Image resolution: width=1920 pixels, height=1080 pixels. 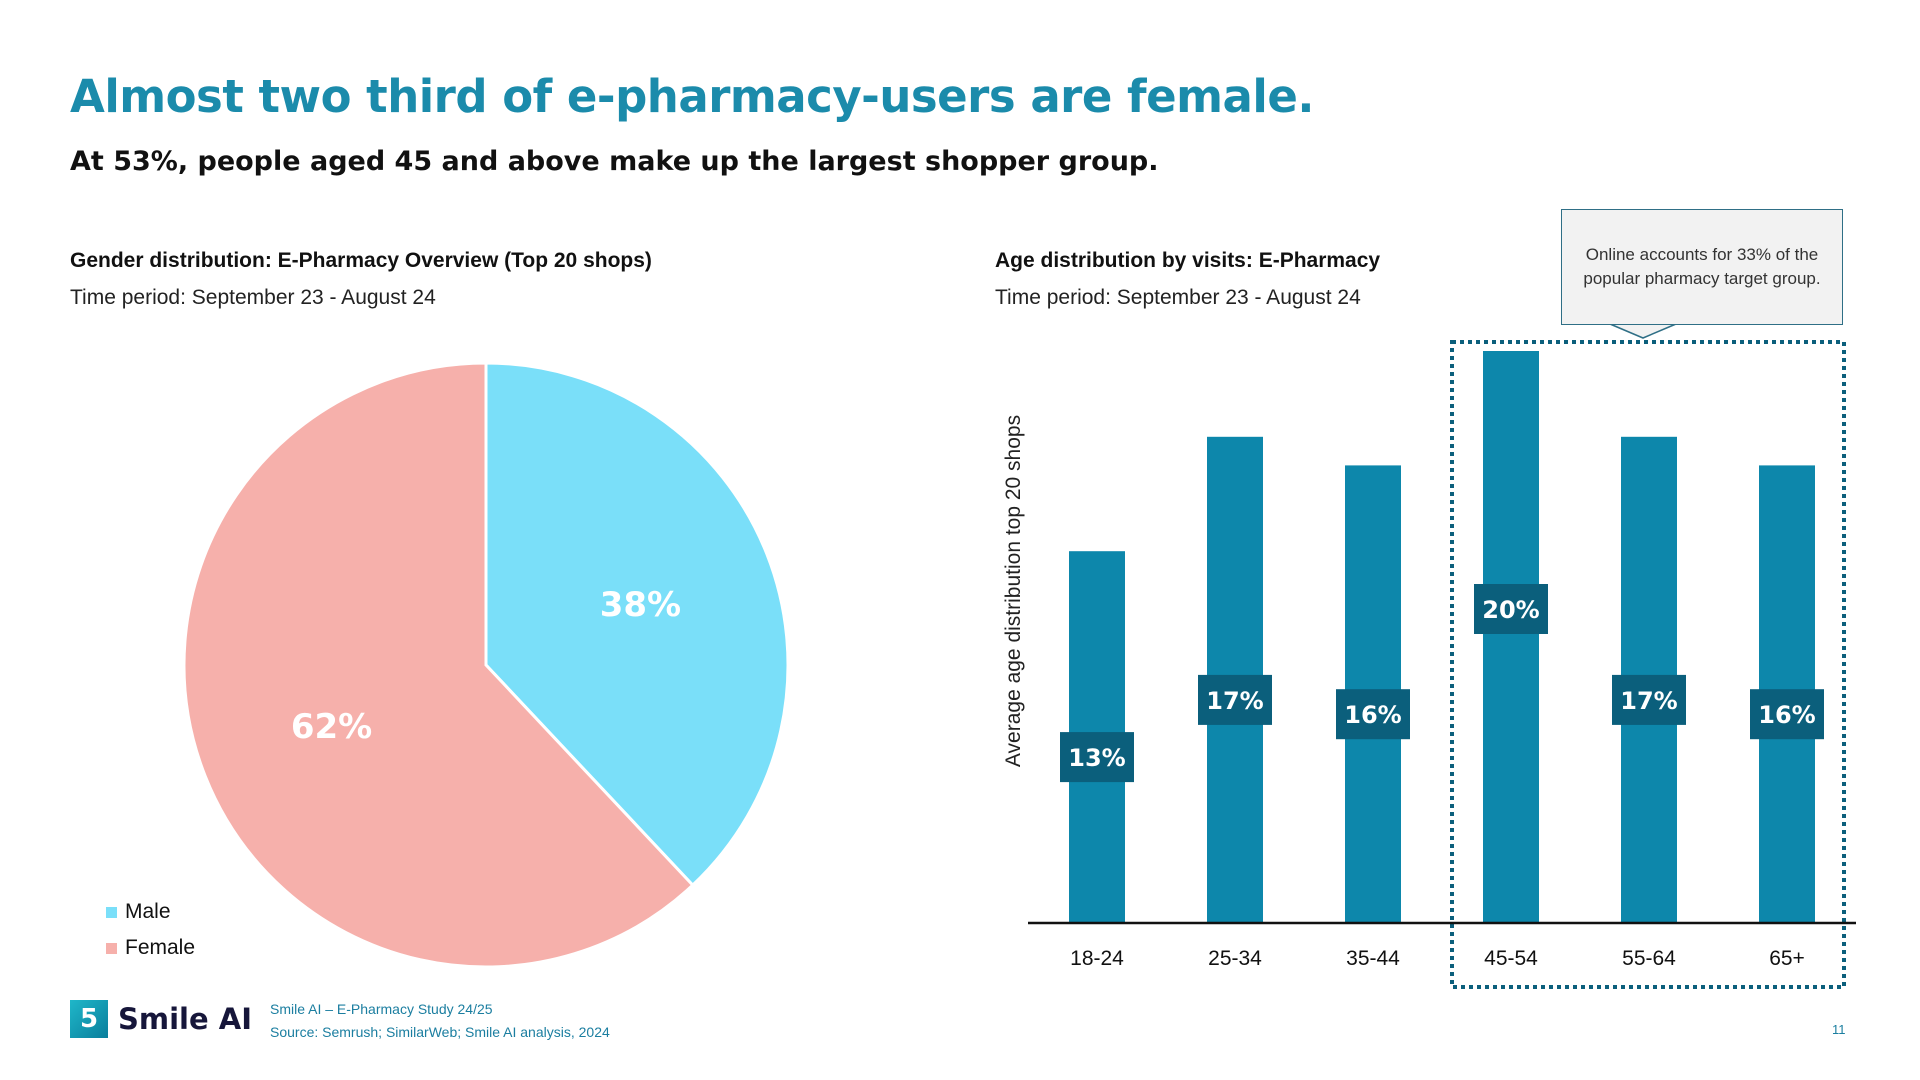 I want to click on callout-pointer, so click(x=1643, y=331).